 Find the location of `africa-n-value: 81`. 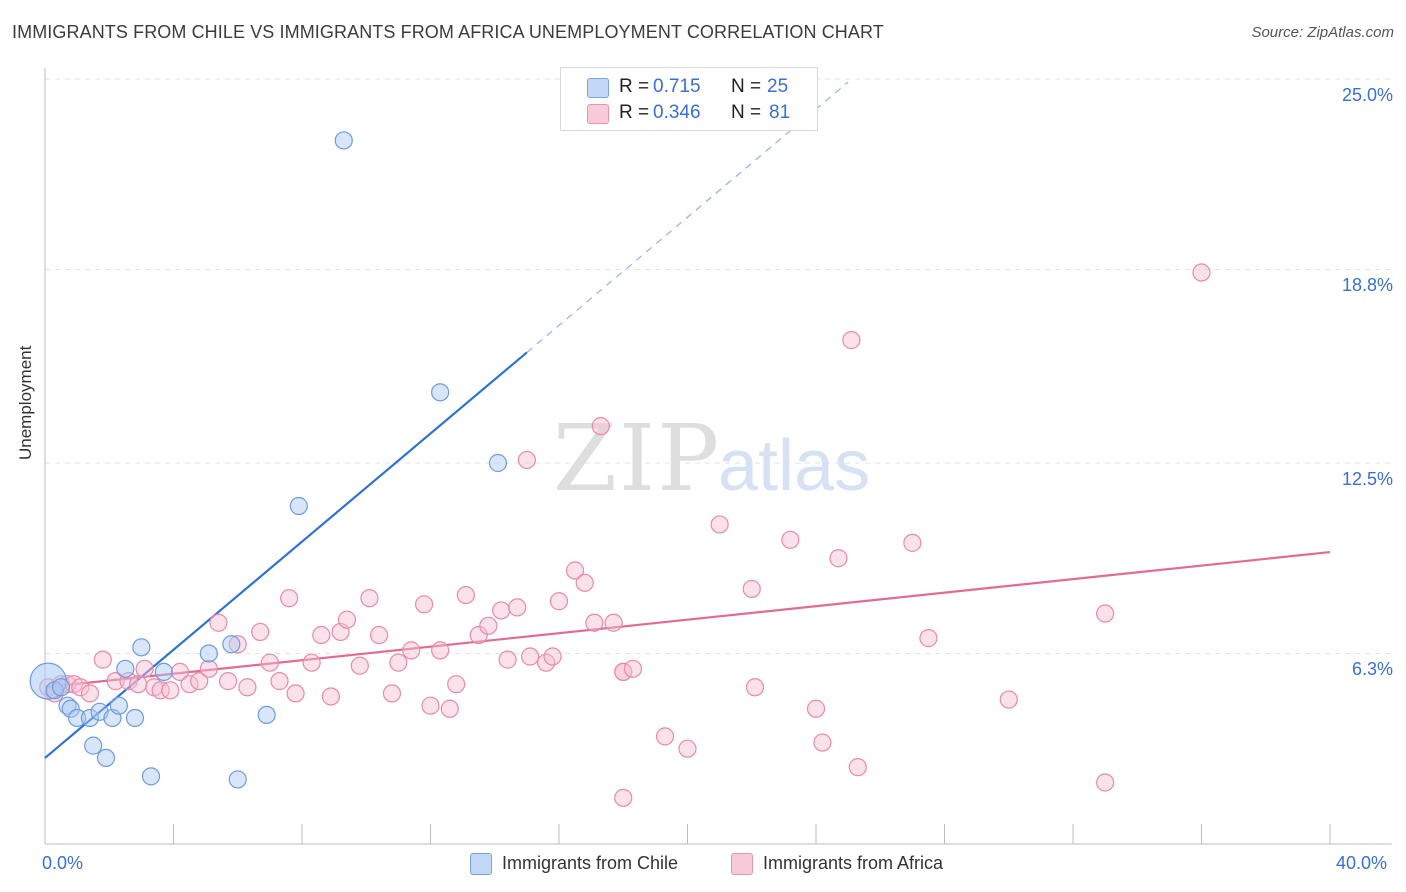

africa-n-value: 81 is located at coordinates (780, 112).